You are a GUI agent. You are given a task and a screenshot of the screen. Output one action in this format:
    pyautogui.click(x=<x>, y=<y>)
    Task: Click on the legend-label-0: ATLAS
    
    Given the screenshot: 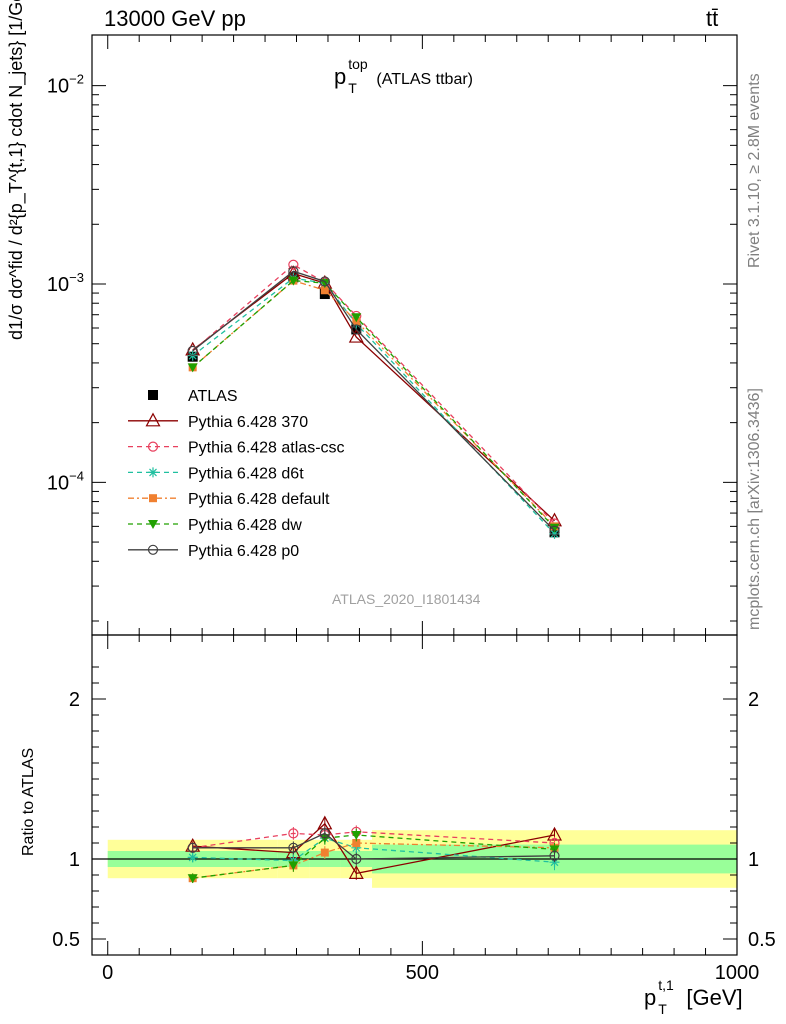 What is the action you would take?
    pyautogui.click(x=213, y=396)
    